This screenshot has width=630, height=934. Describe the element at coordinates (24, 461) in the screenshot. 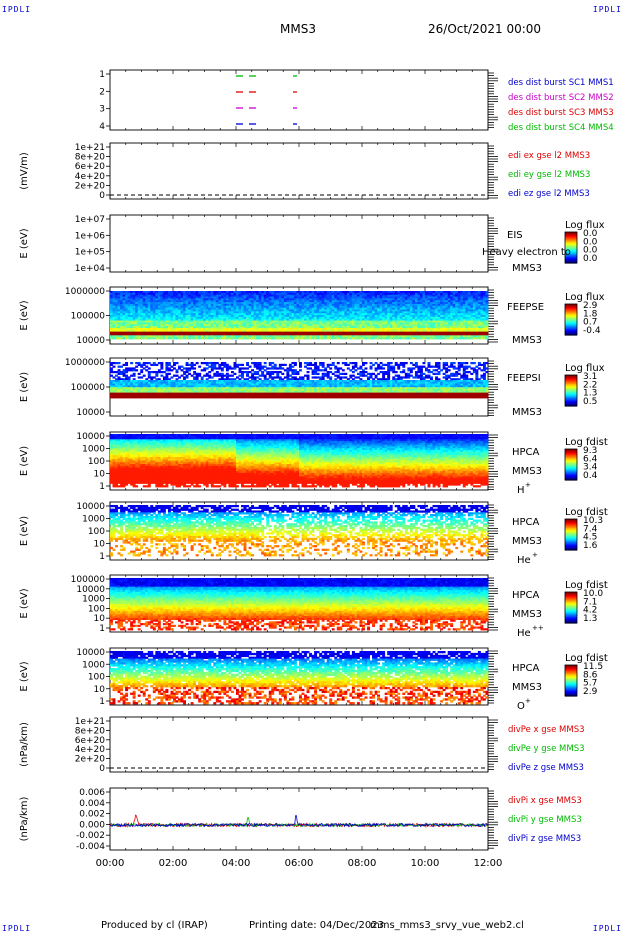

I see `panel5-ylabel: E (eV)` at that location.